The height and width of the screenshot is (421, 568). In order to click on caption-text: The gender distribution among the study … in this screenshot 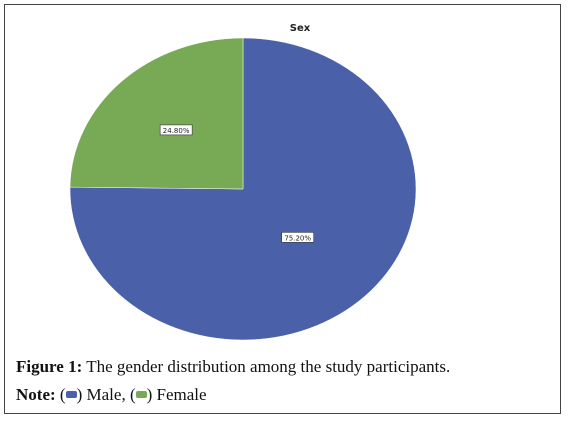, I will do `click(268, 366)`.